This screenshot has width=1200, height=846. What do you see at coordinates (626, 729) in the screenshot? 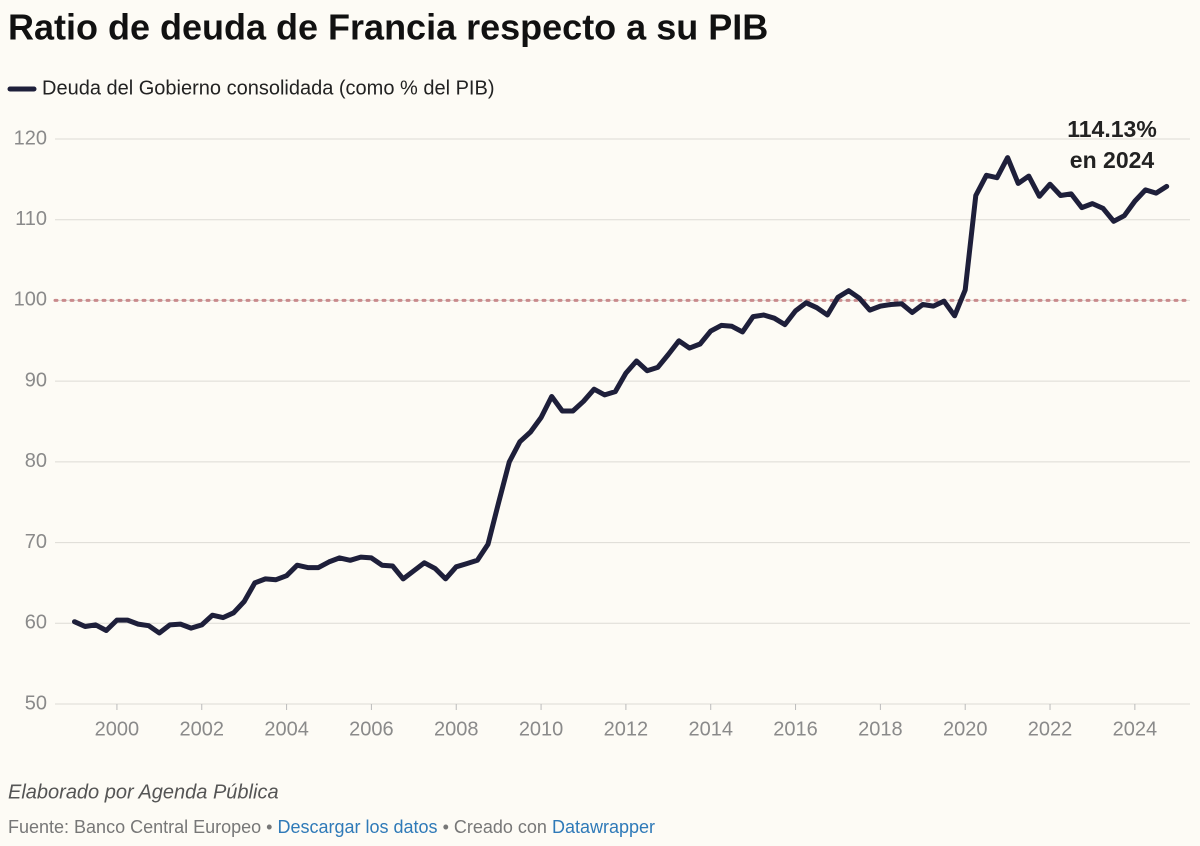
I see `x-tick-label: 2012` at bounding box center [626, 729].